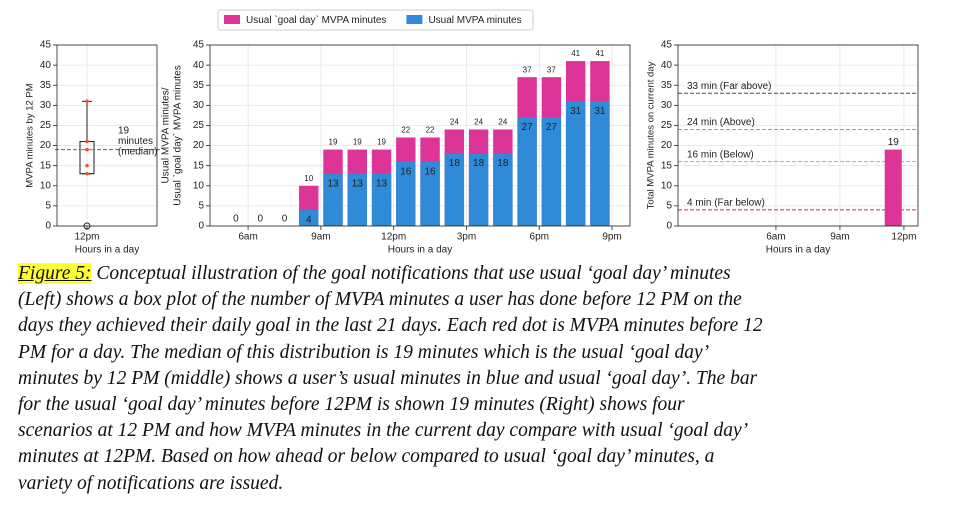 The height and width of the screenshot is (513, 955). I want to click on x-tick-label: 3pm, so click(466, 237).